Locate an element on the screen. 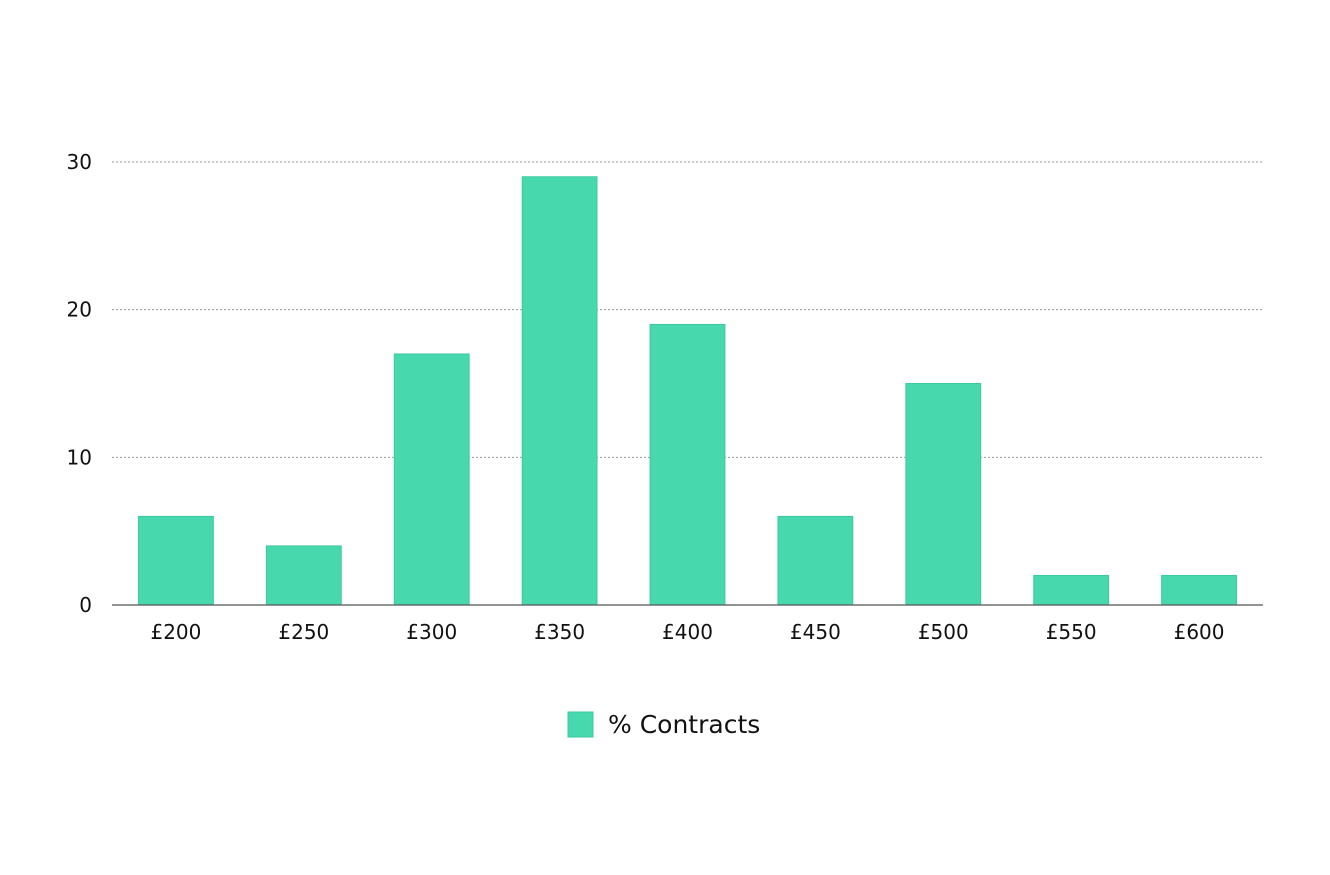  x-tick-label: £400 is located at coordinates (687, 632).